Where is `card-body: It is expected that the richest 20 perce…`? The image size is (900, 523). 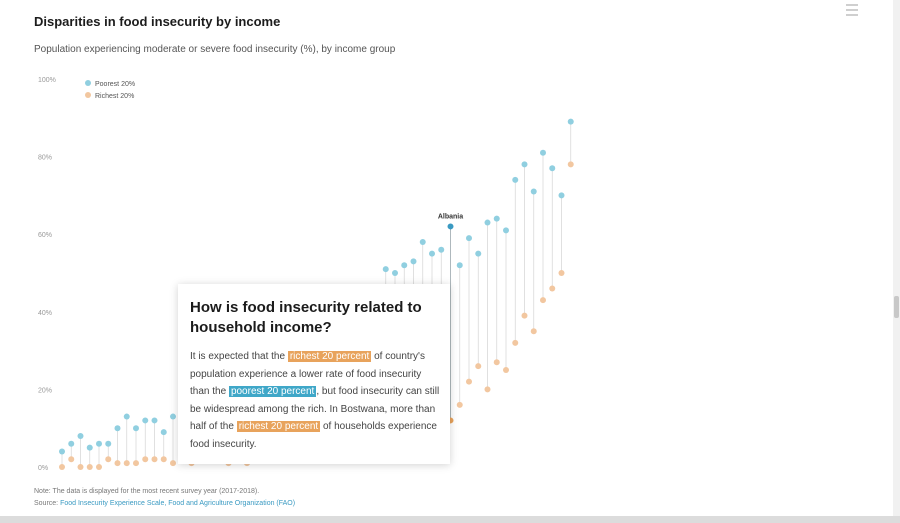 card-body: It is expected that the richest 20 perce… is located at coordinates (315, 400).